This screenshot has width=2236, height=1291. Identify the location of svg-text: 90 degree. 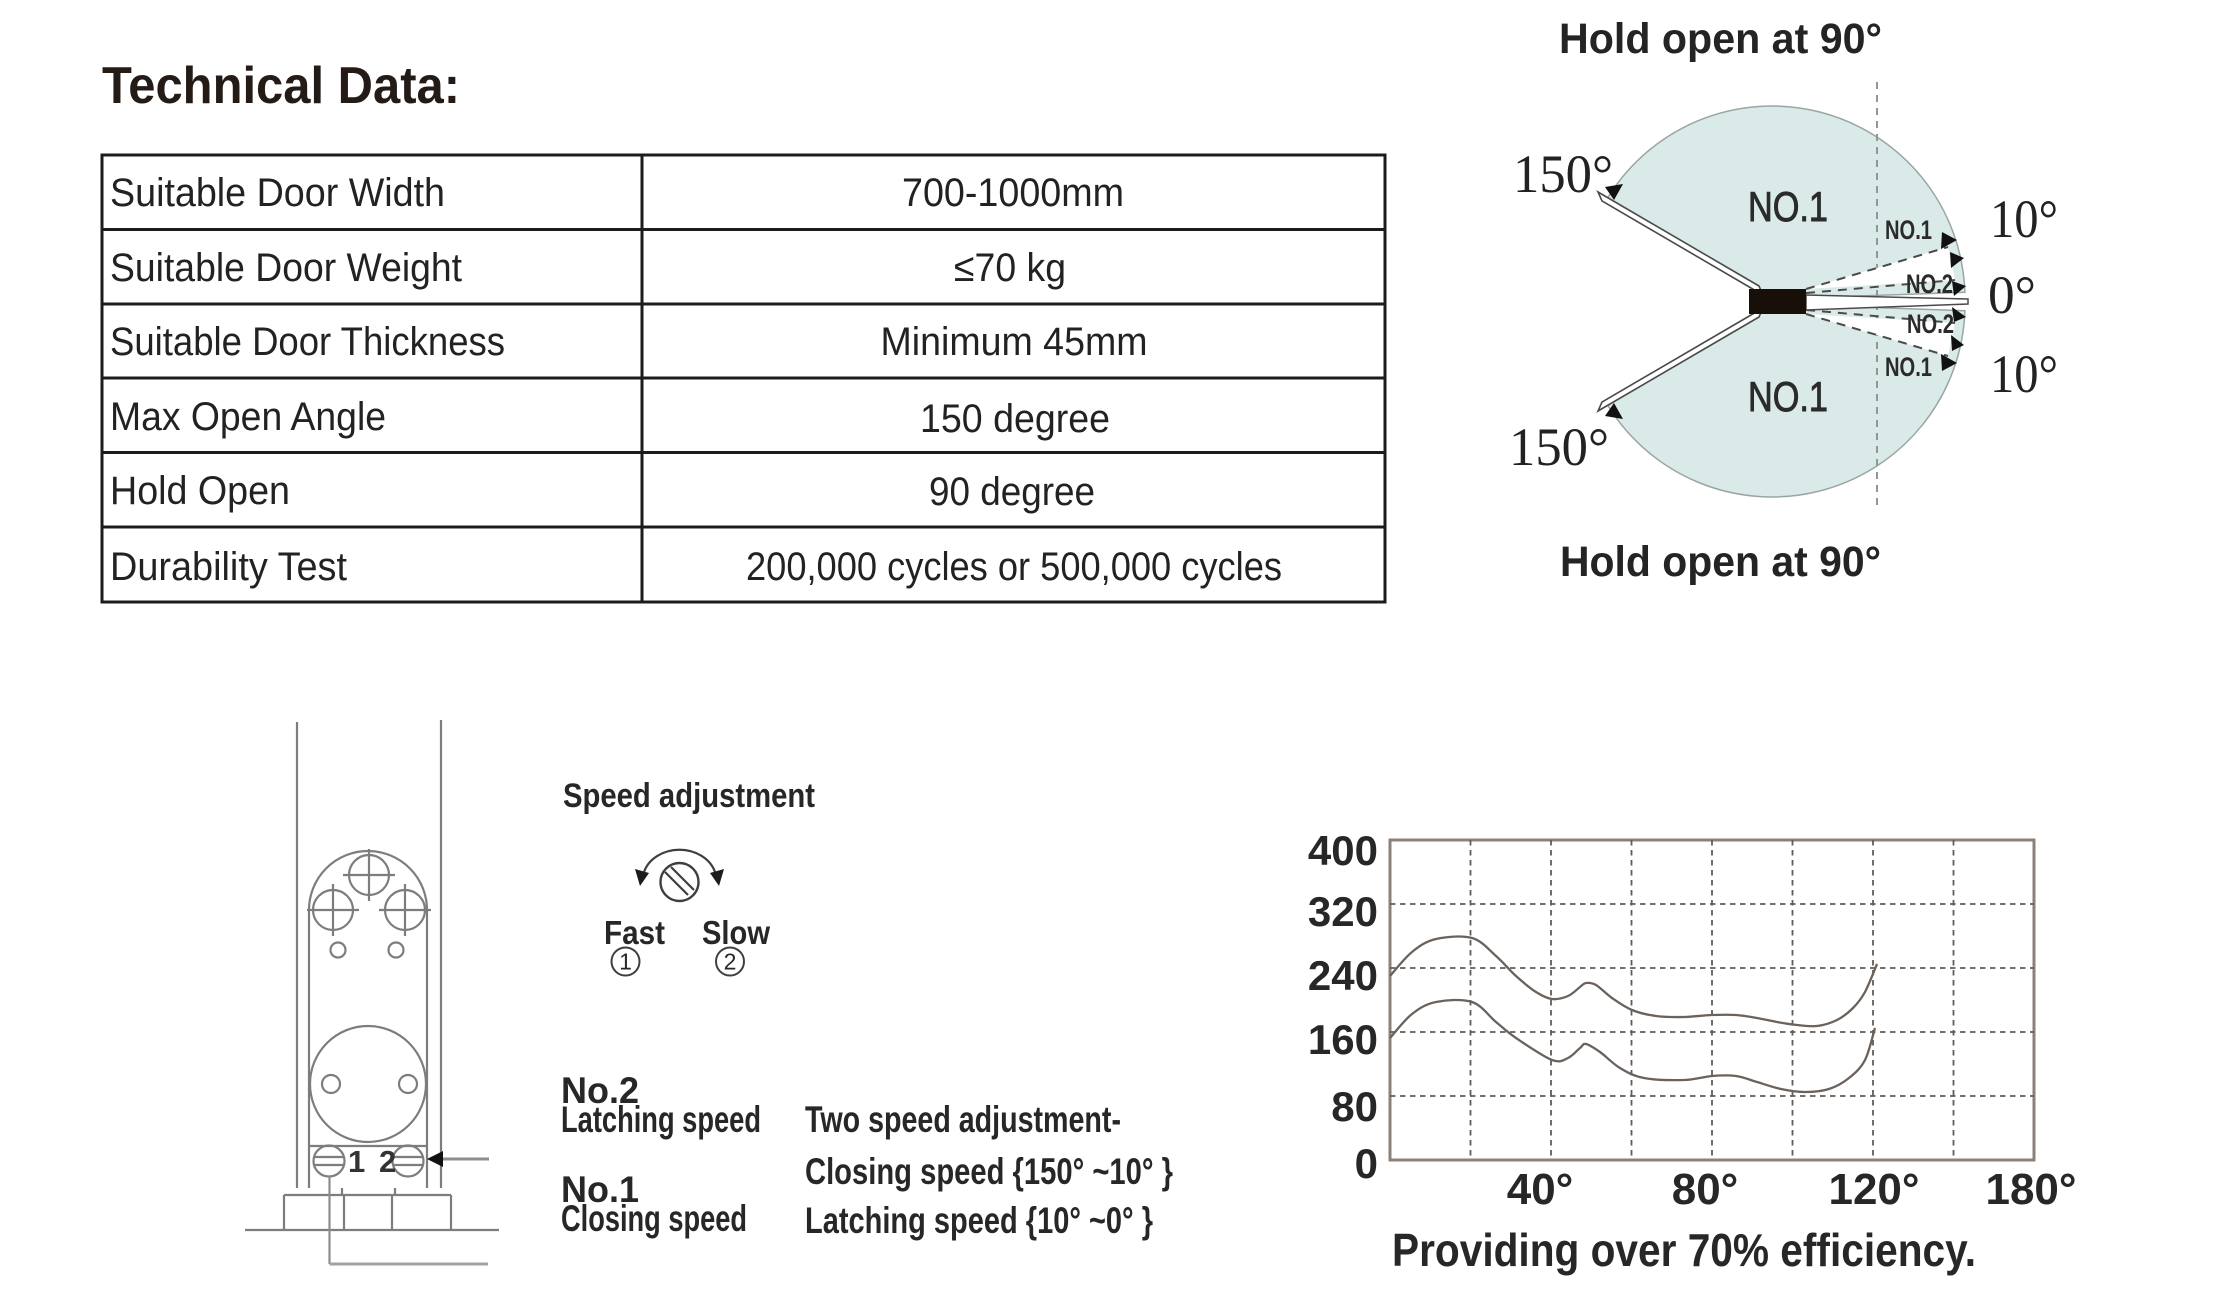
(1012, 492).